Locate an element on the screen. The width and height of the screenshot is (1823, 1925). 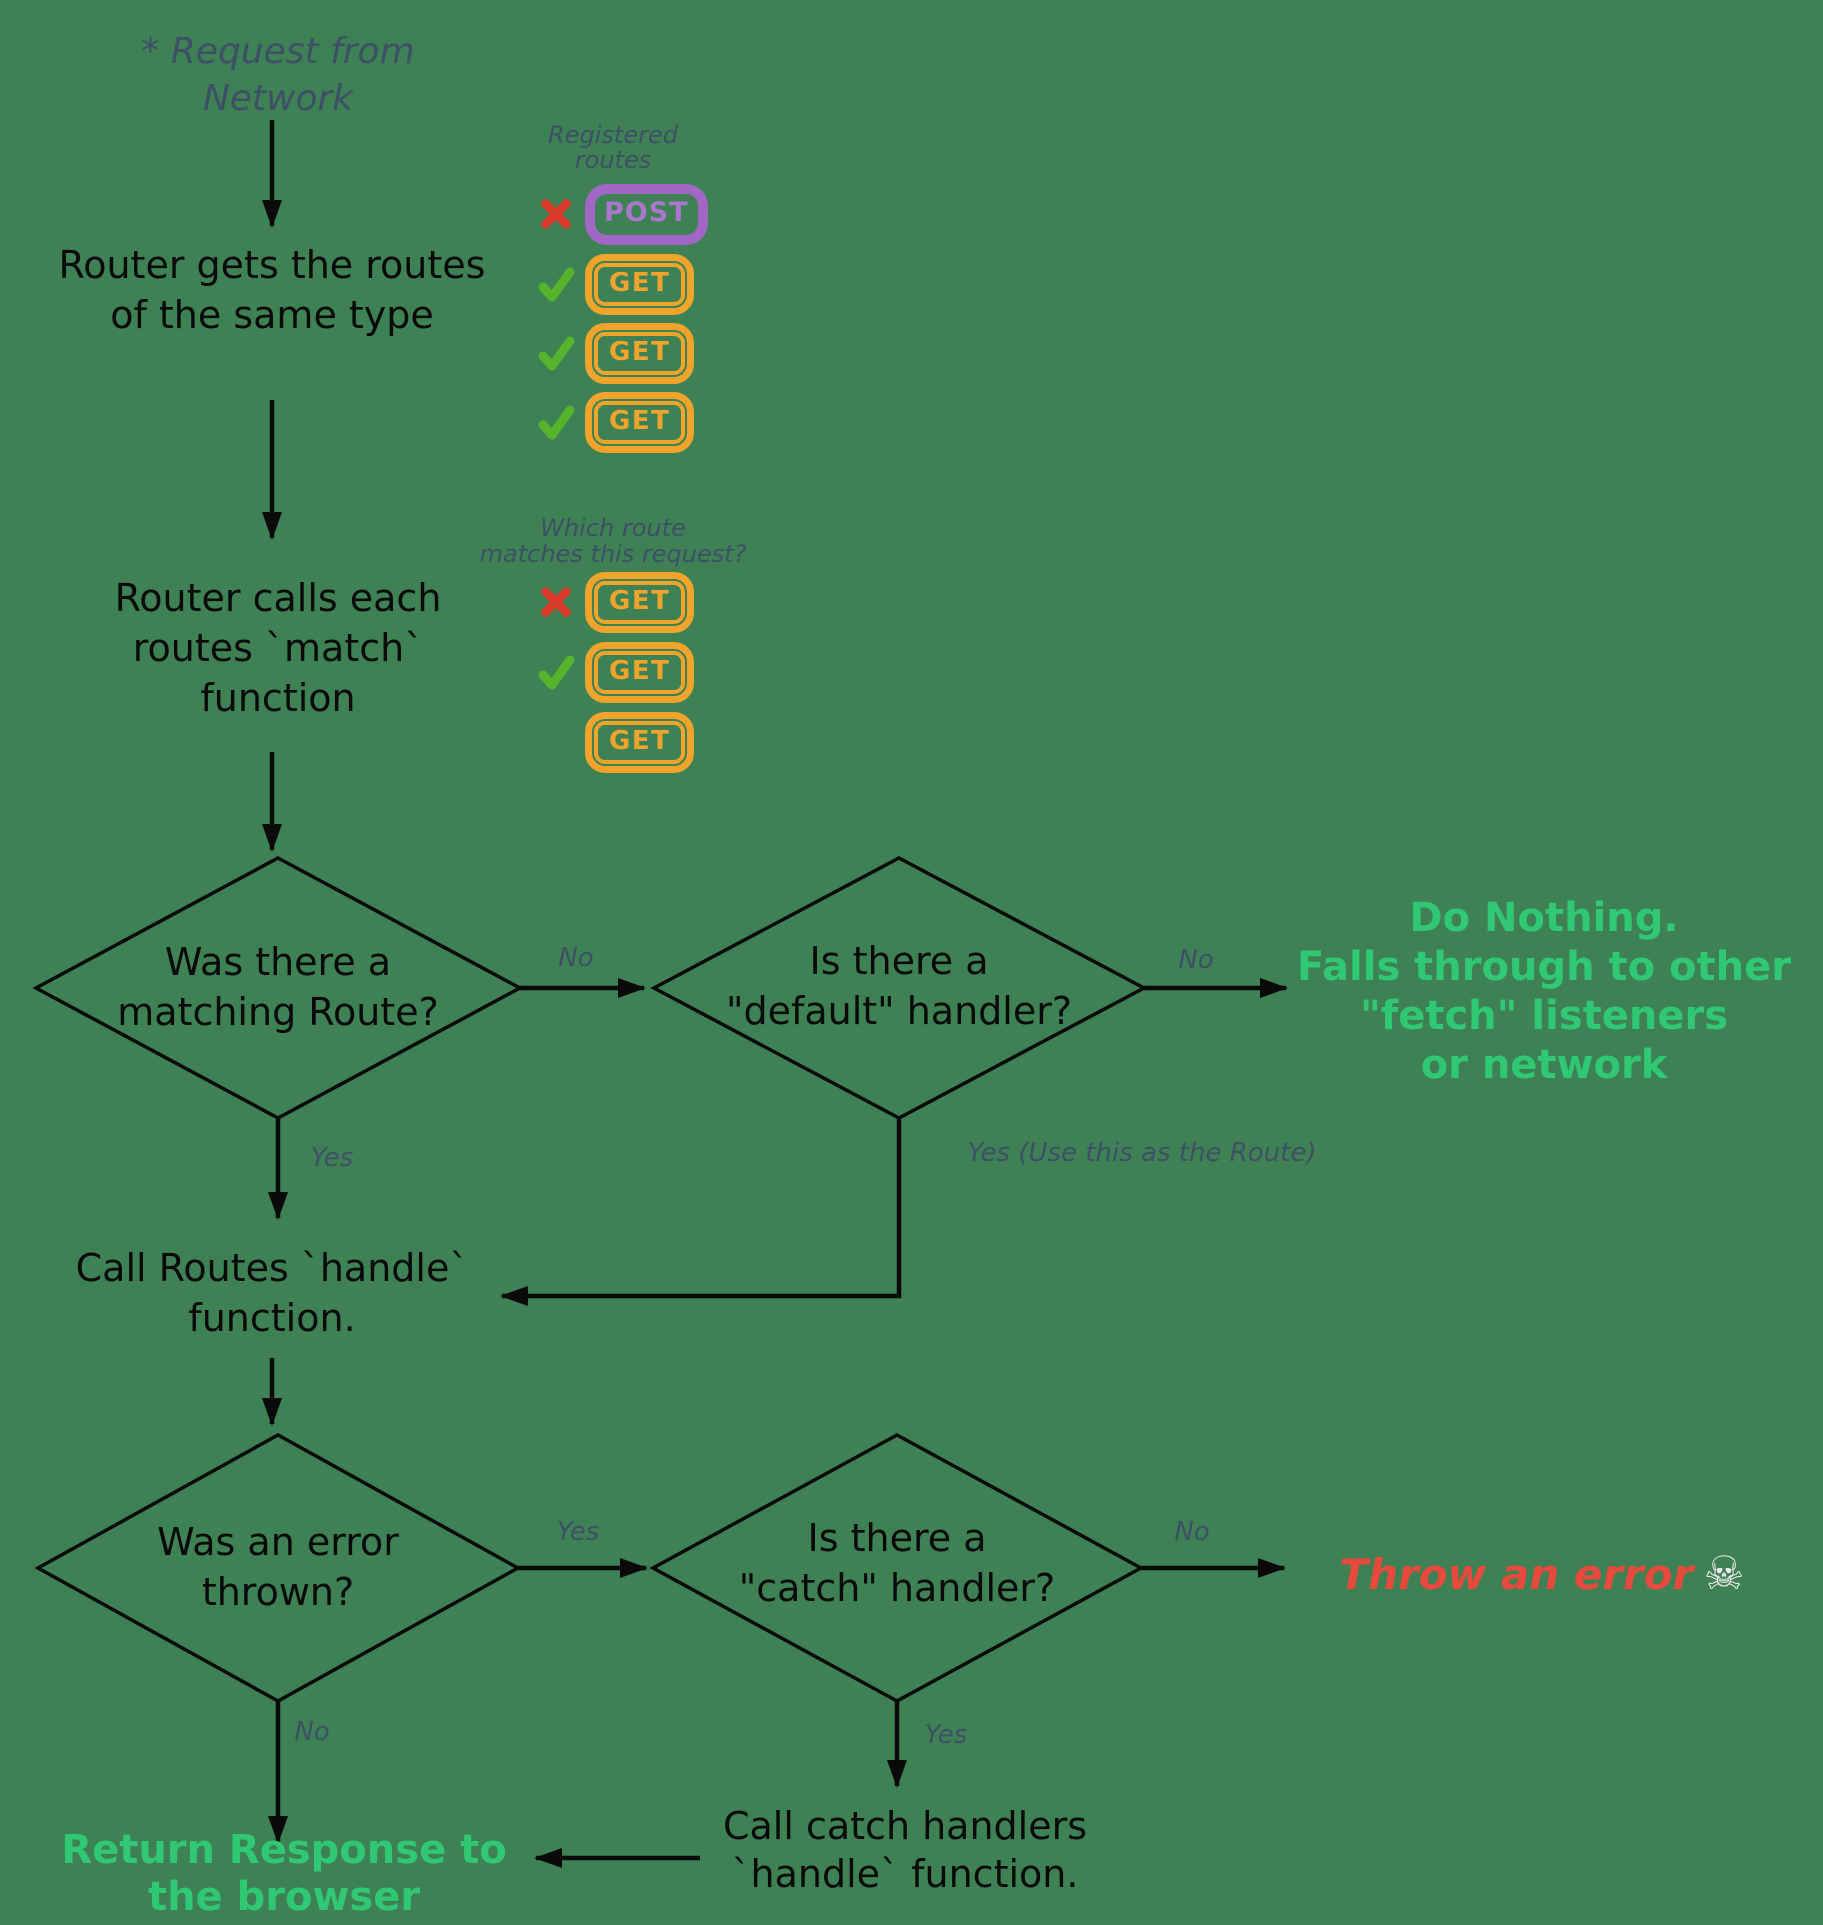
no-mark-placeholder is located at coordinates (556, 742).